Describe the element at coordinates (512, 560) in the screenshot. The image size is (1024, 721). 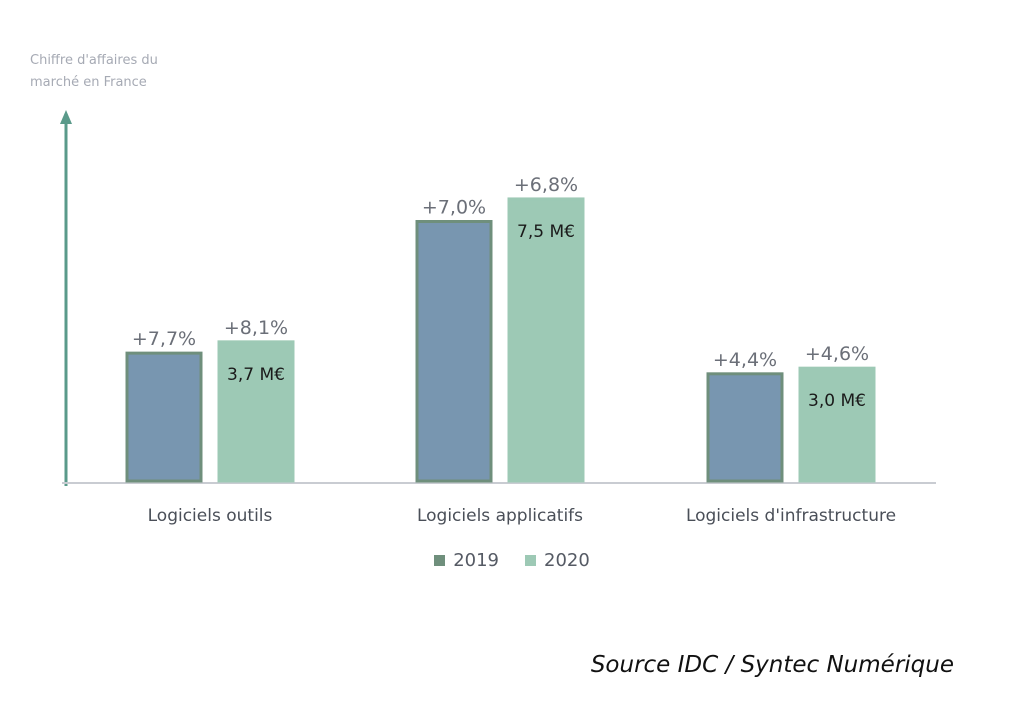
I see `legend: 2019 2020` at that location.